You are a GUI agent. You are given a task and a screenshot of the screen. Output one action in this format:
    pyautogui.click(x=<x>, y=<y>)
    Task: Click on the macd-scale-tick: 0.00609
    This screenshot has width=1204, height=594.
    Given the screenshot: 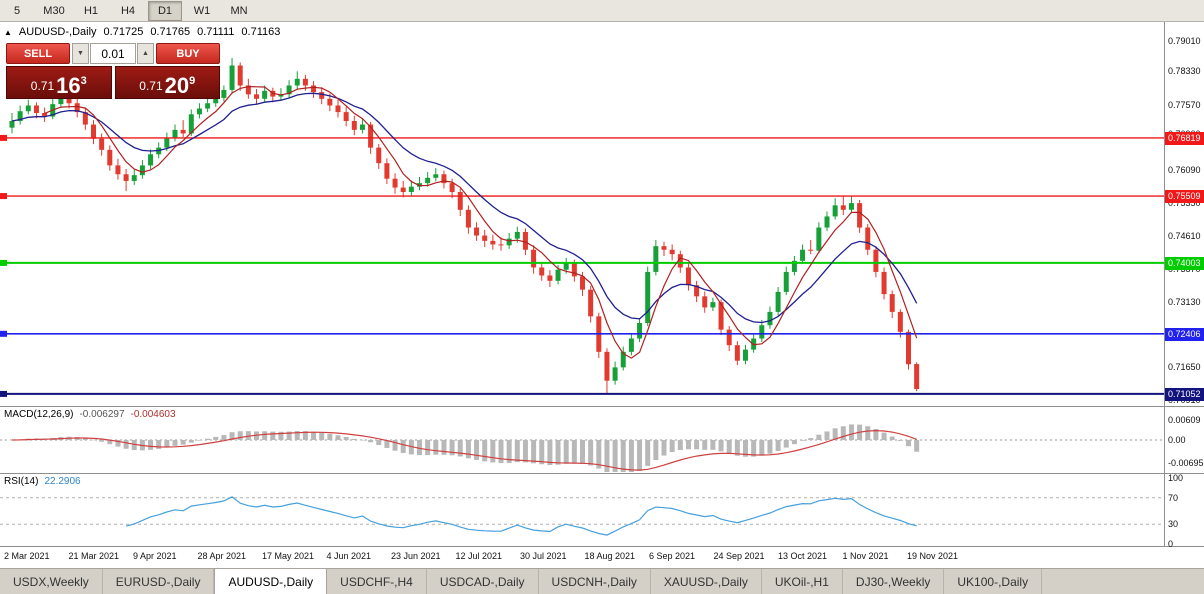 What is the action you would take?
    pyautogui.click(x=1184, y=419)
    